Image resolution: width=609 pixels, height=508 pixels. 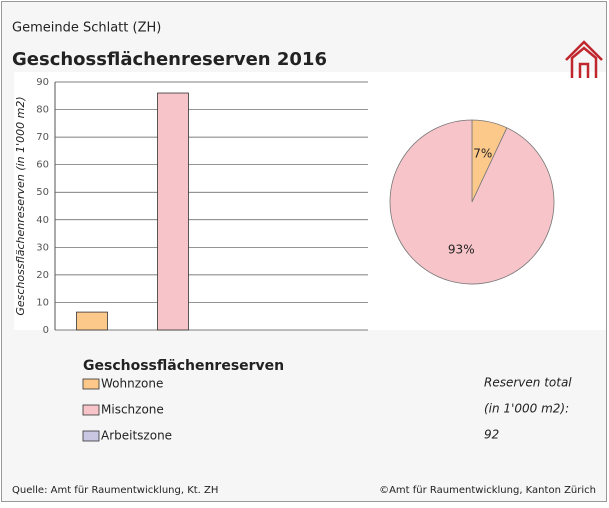 What do you see at coordinates (491, 435) in the screenshot?
I see `total-value: 92` at bounding box center [491, 435].